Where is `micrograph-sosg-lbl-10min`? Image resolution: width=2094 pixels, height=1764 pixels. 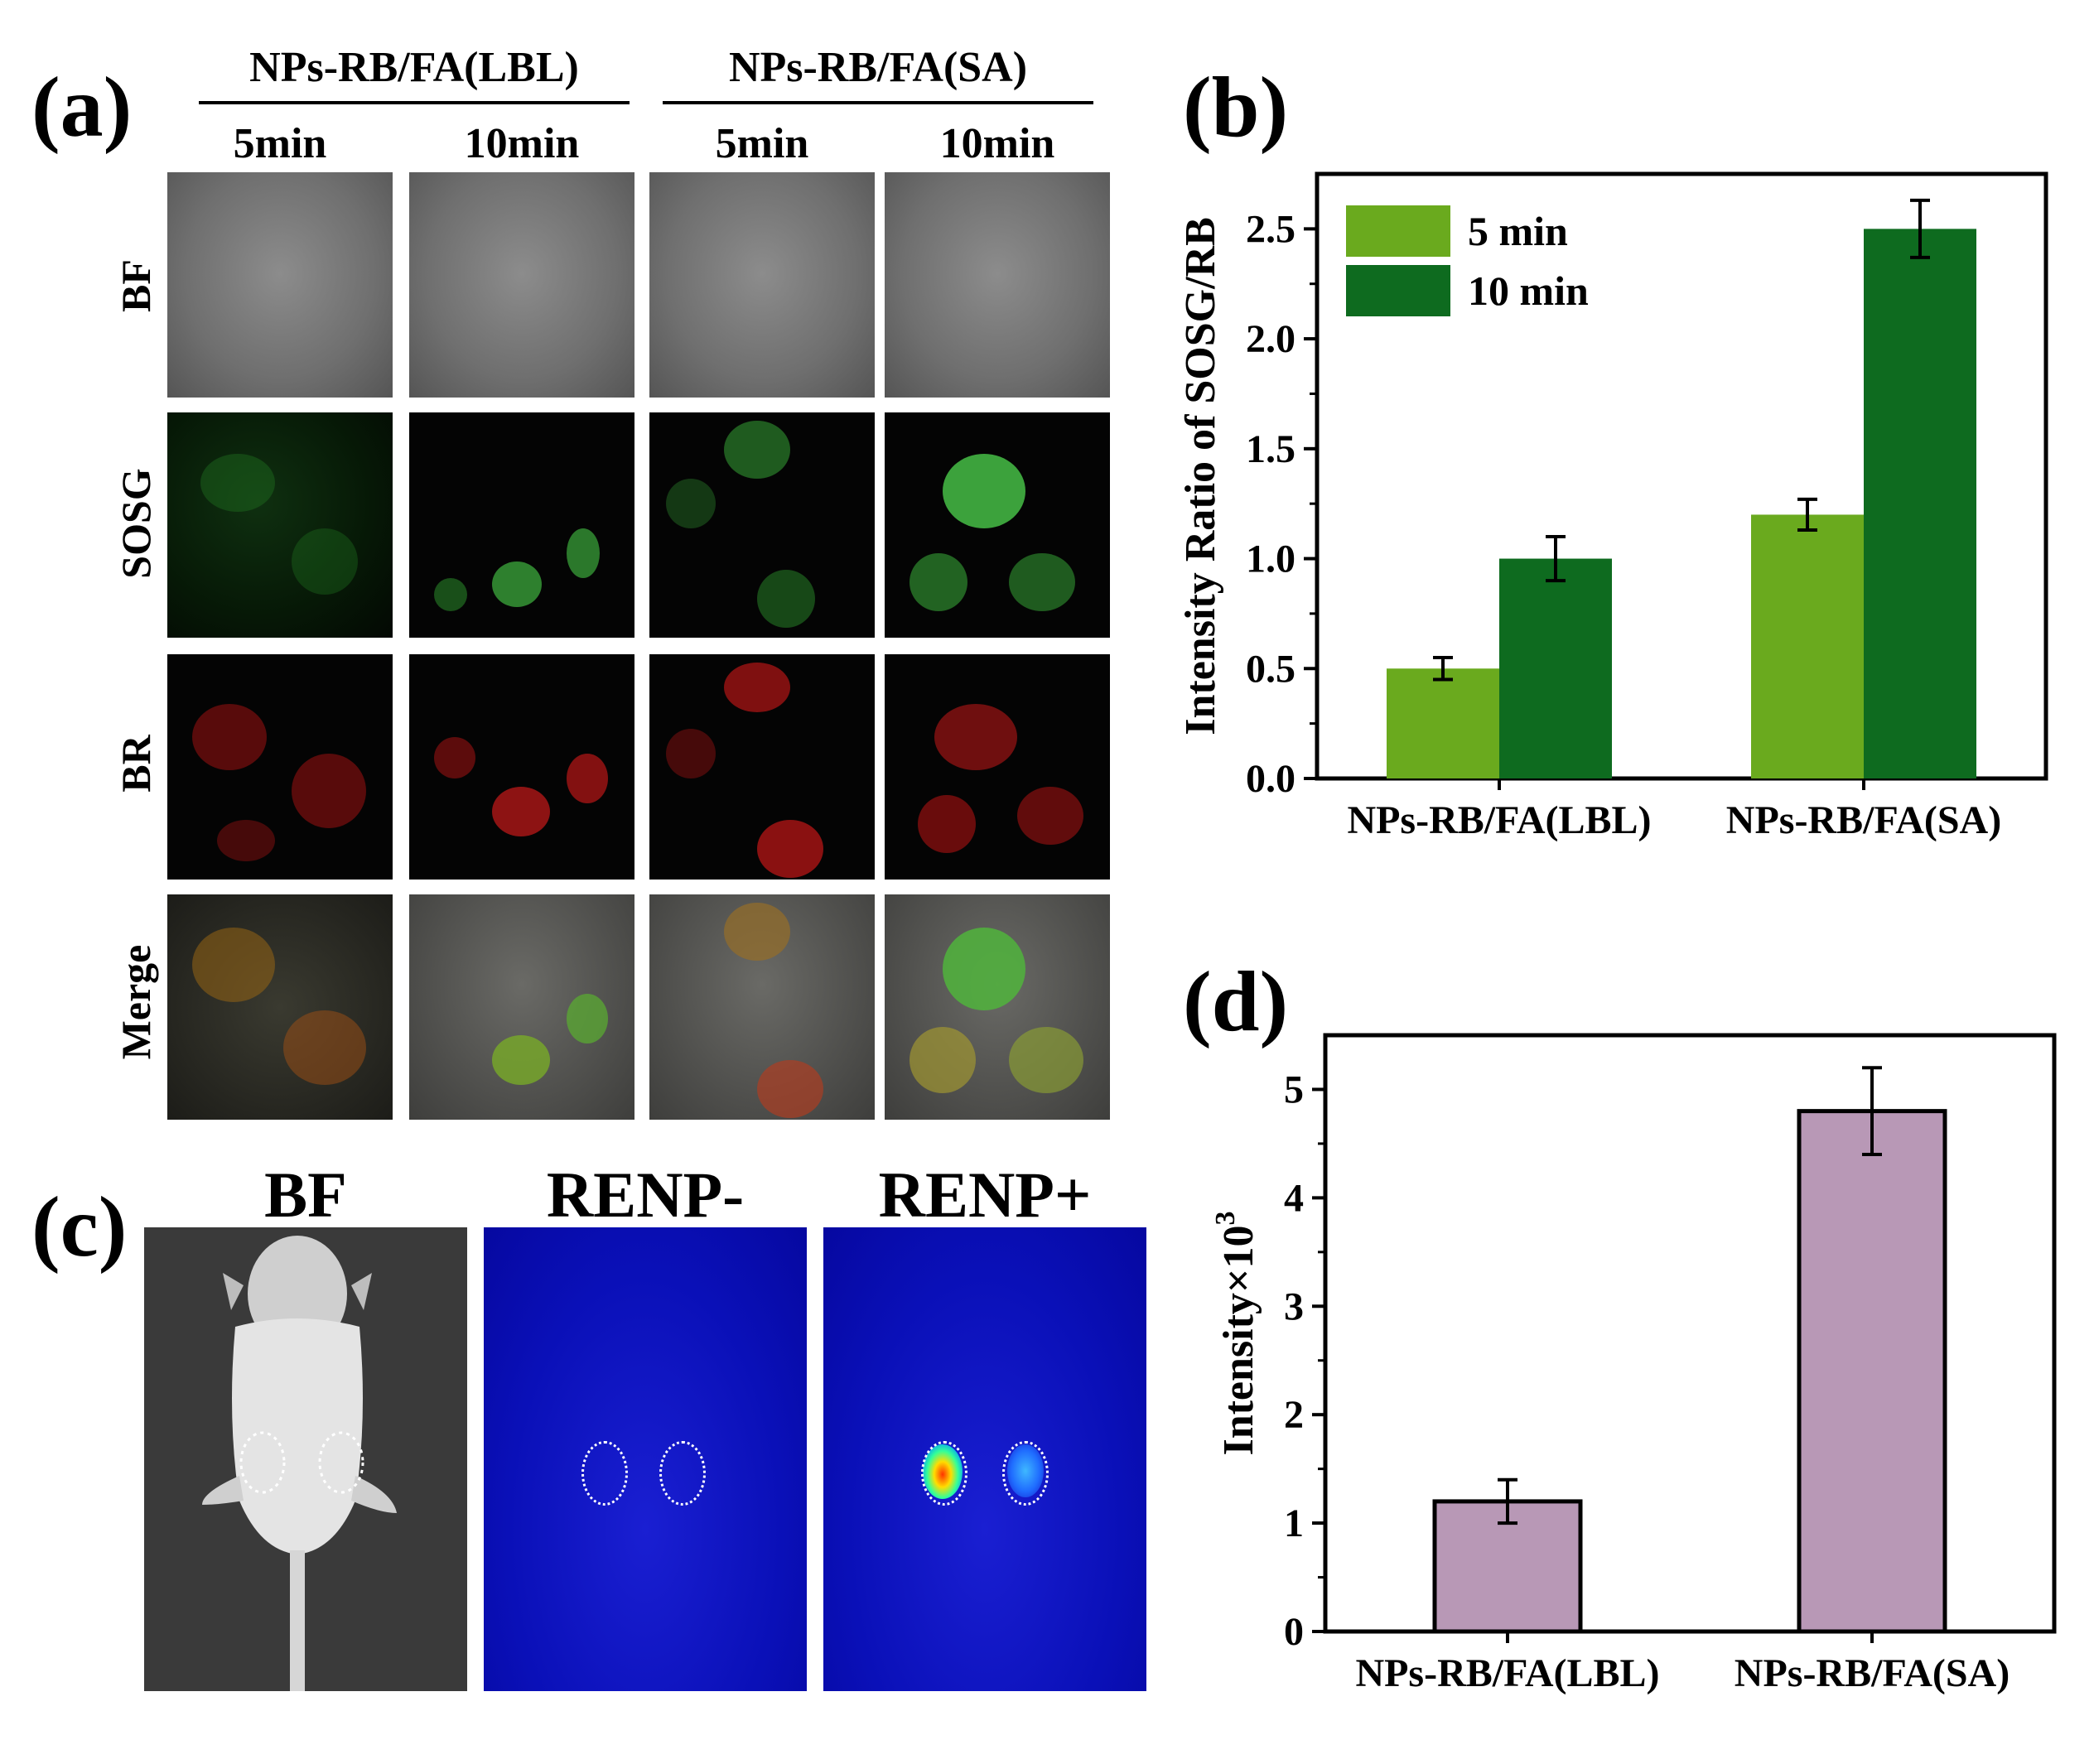
micrograph-sosg-lbl-10min is located at coordinates (521, 525).